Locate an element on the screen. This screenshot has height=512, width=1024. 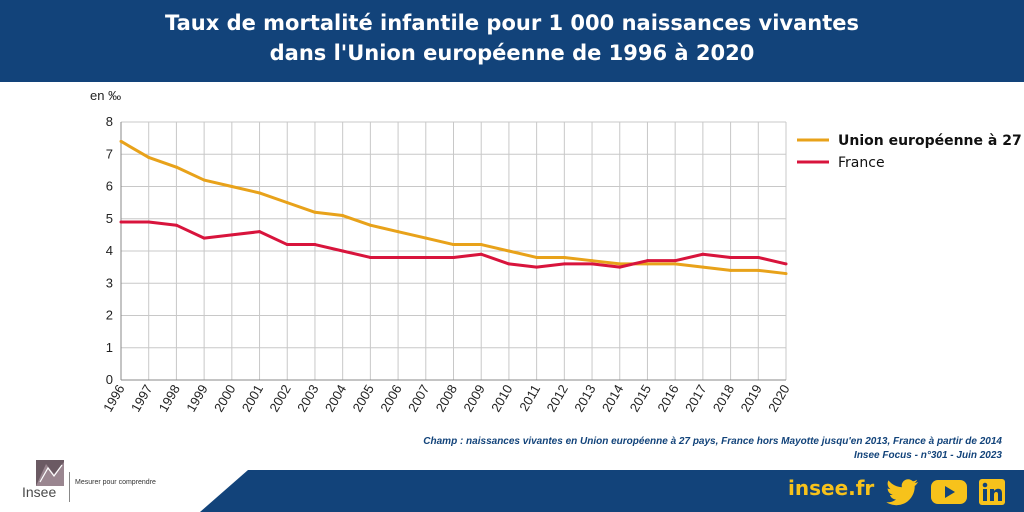
insee-logo-mark is located at coordinates (50, 473).